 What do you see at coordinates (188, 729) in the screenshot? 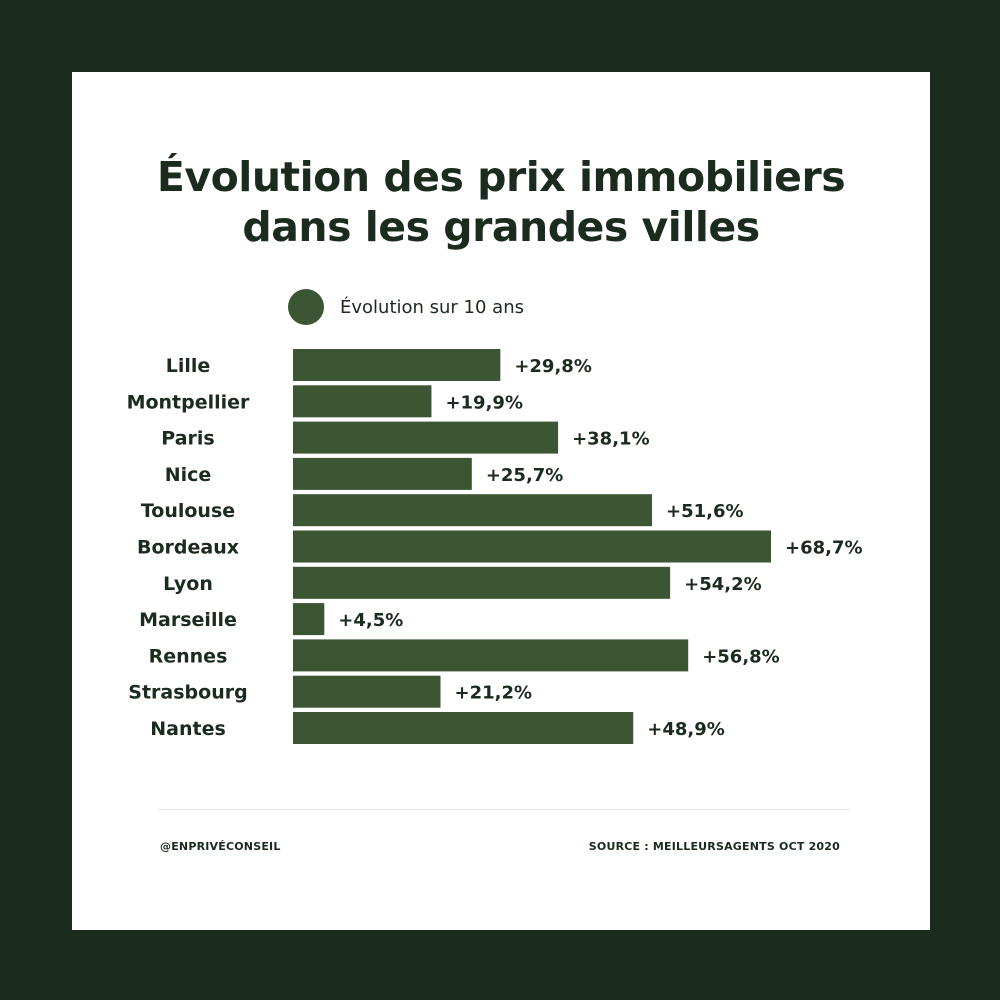
I see `category-label: Nantes` at bounding box center [188, 729].